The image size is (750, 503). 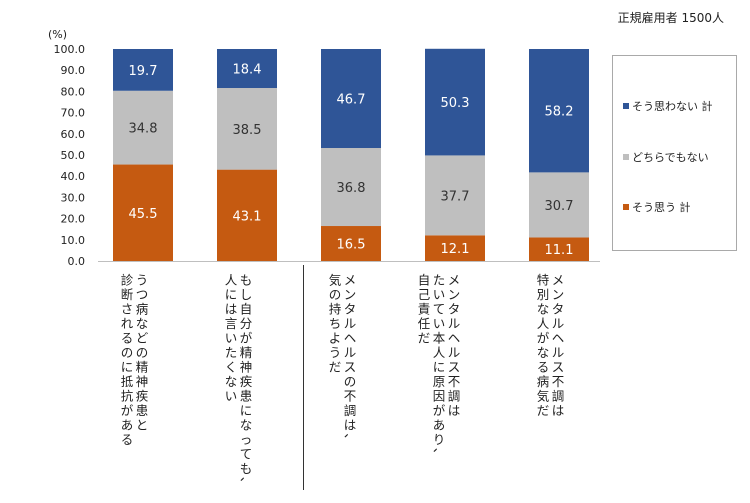 What do you see at coordinates (335, 338) in the screenshot?
I see `category-label-char: よ` at bounding box center [335, 338].